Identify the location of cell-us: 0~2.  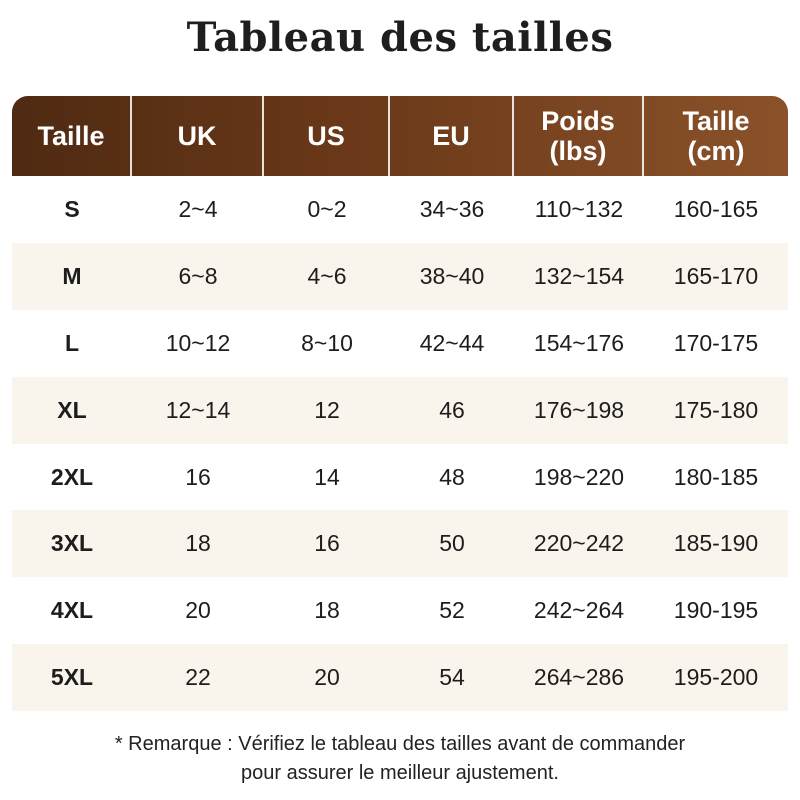
(327, 208).